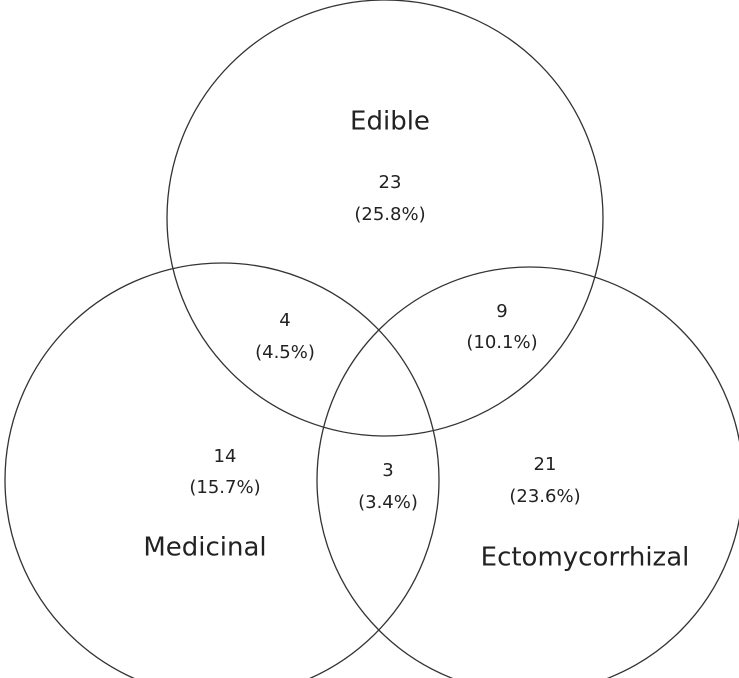 This screenshot has width=739, height=678. What do you see at coordinates (225, 456) in the screenshot?
I see `region-count: 14` at bounding box center [225, 456].